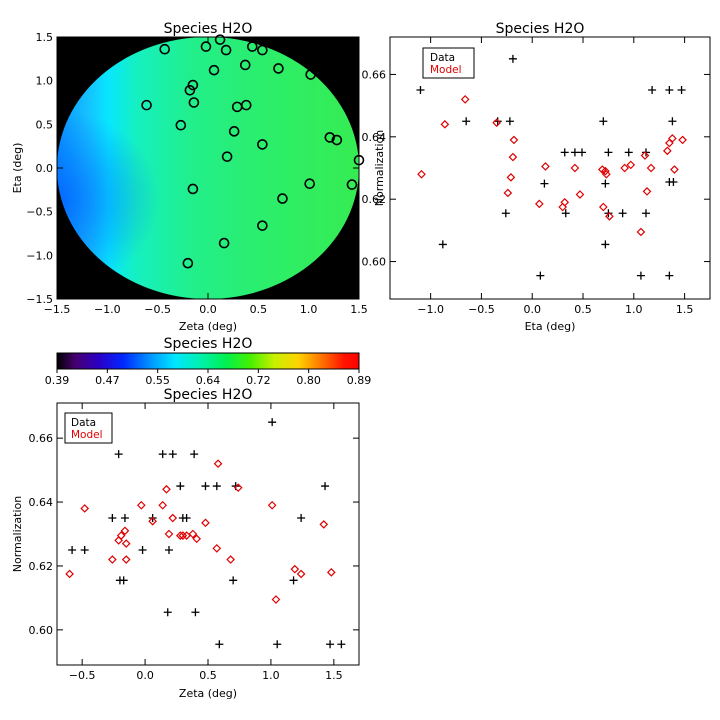 The image size is (720, 720). What do you see at coordinates (309, 309) in the screenshot?
I see `map-x-tick-label: 1.0` at bounding box center [309, 309].